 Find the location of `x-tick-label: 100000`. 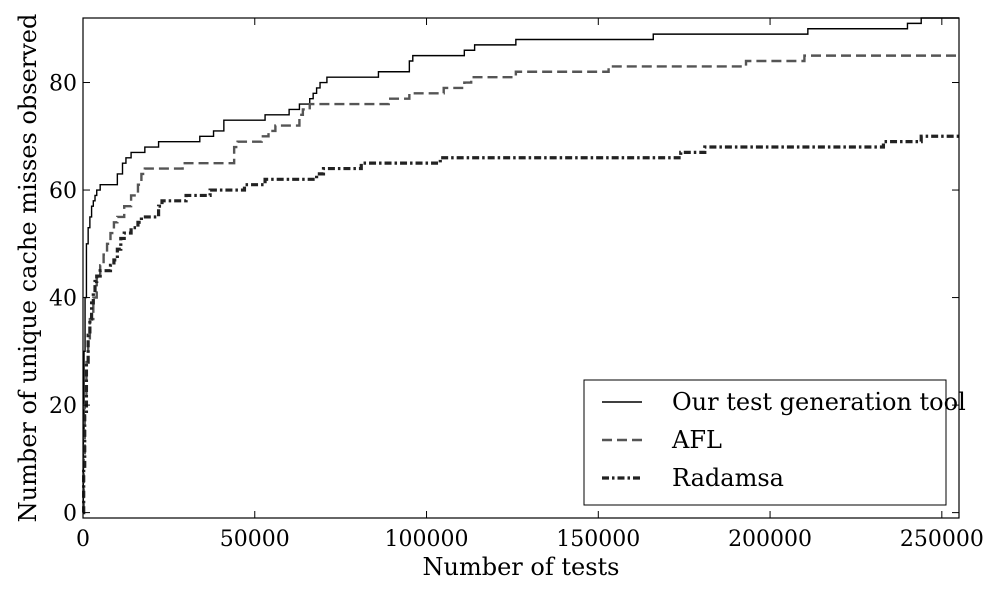

x-tick-label: 100000 is located at coordinates (427, 539).